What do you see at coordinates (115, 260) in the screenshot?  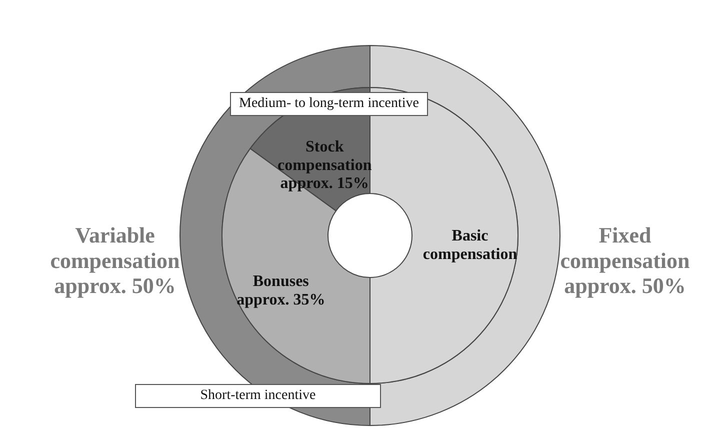 I see `slice-label: Variable compensation approx. 50%` at bounding box center [115, 260].